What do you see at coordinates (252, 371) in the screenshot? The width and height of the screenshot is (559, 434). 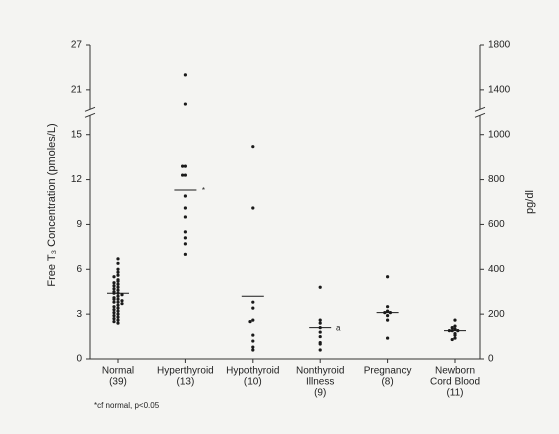 I see `x-tick-label: Hypothyroid` at bounding box center [252, 371].